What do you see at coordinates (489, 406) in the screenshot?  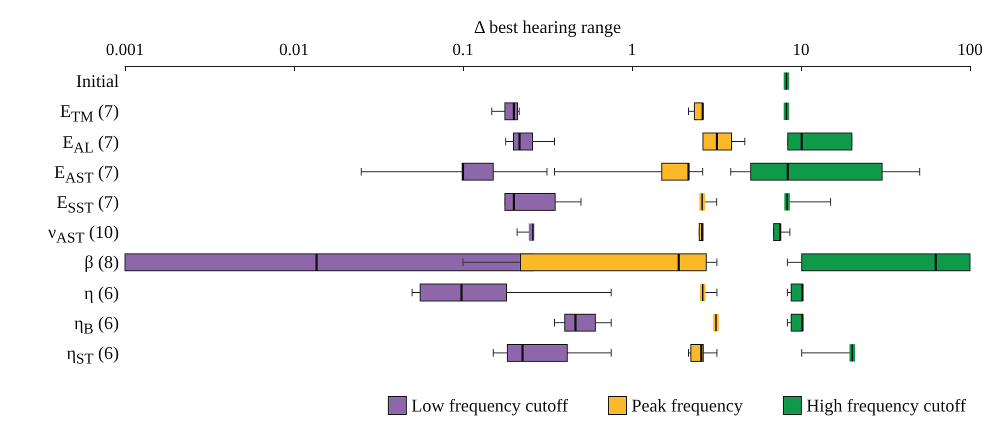 I see `legend-label: Low frequency cutoff` at bounding box center [489, 406].